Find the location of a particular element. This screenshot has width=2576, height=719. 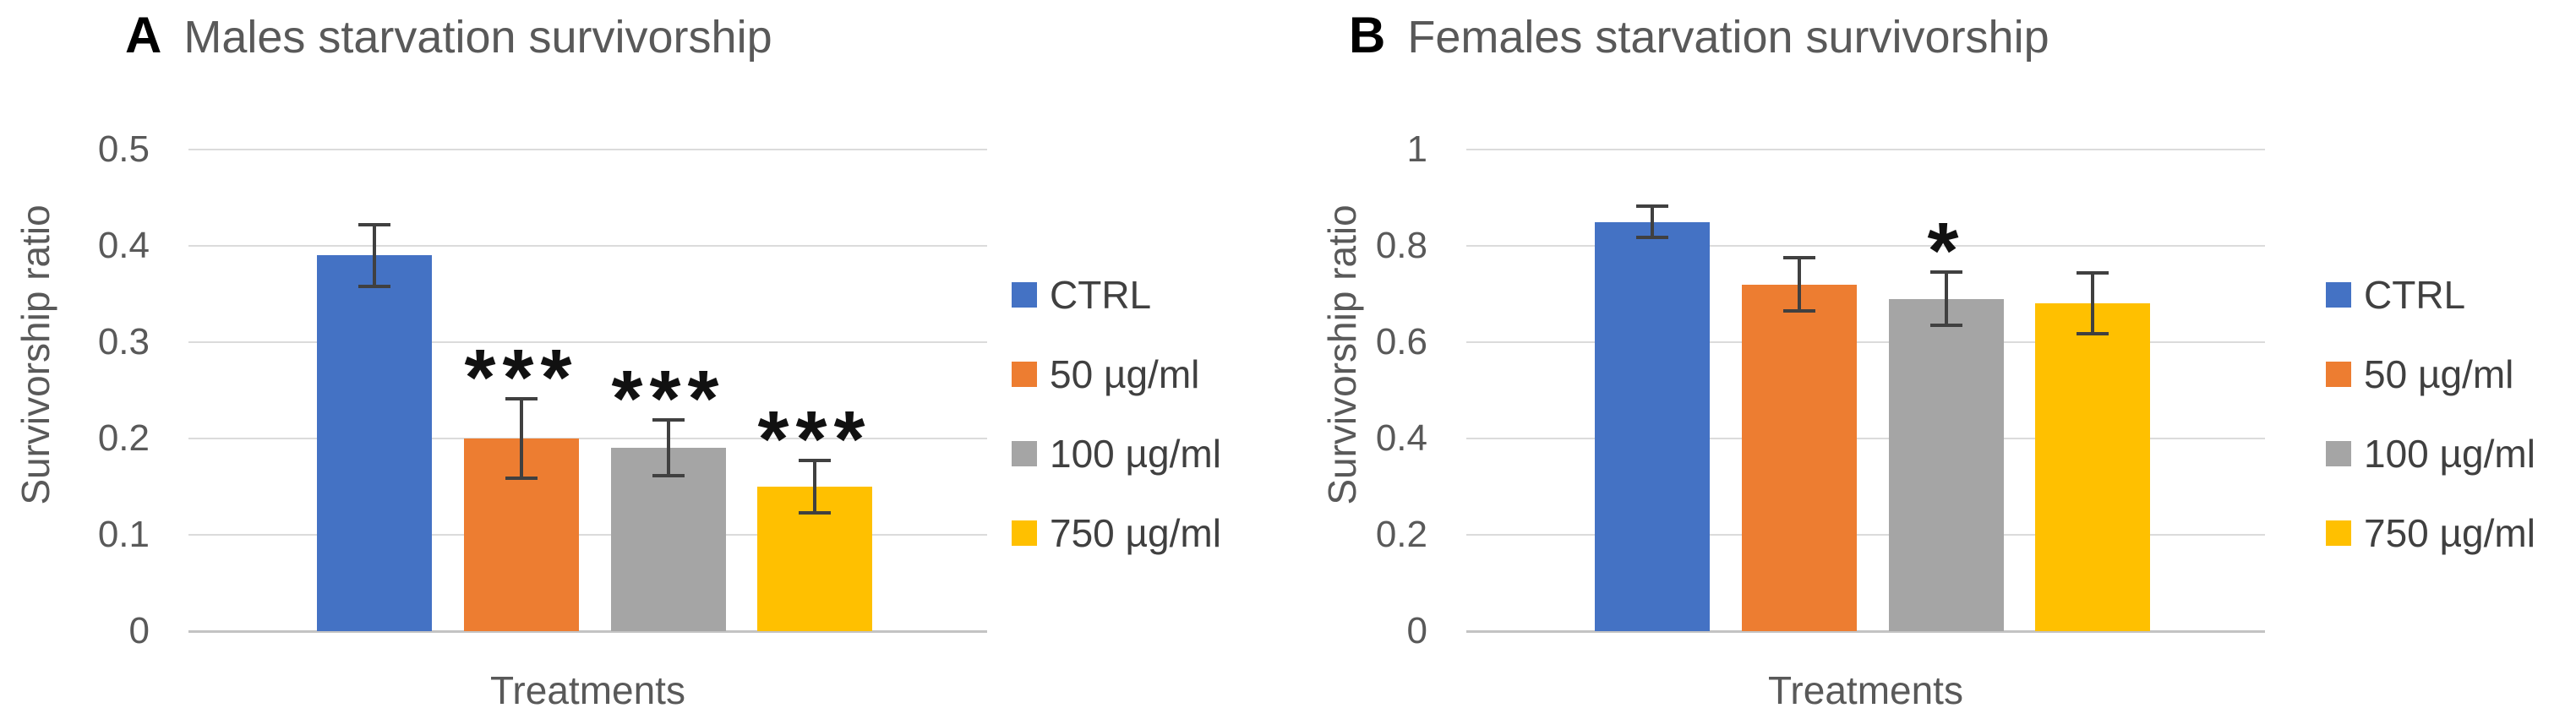

y-tick-label: 0.5 is located at coordinates (123, 149).